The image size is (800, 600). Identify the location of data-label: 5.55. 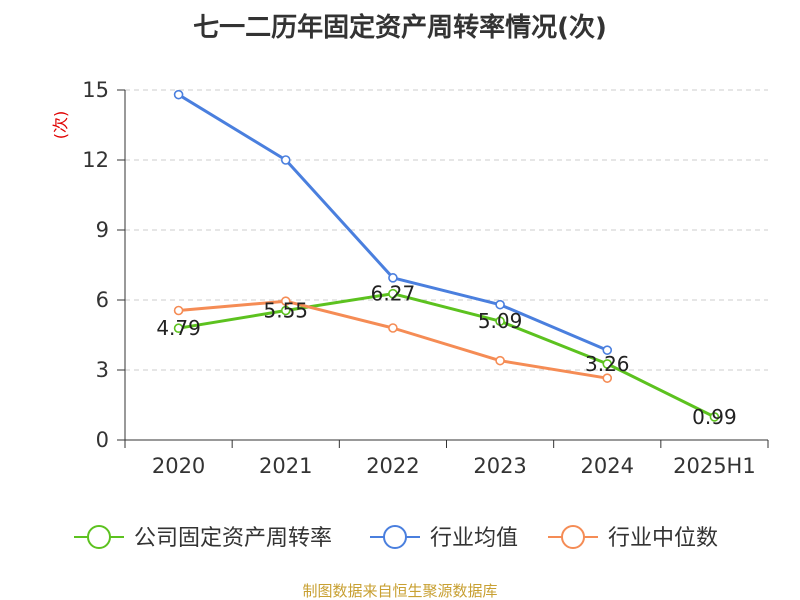
(285, 311).